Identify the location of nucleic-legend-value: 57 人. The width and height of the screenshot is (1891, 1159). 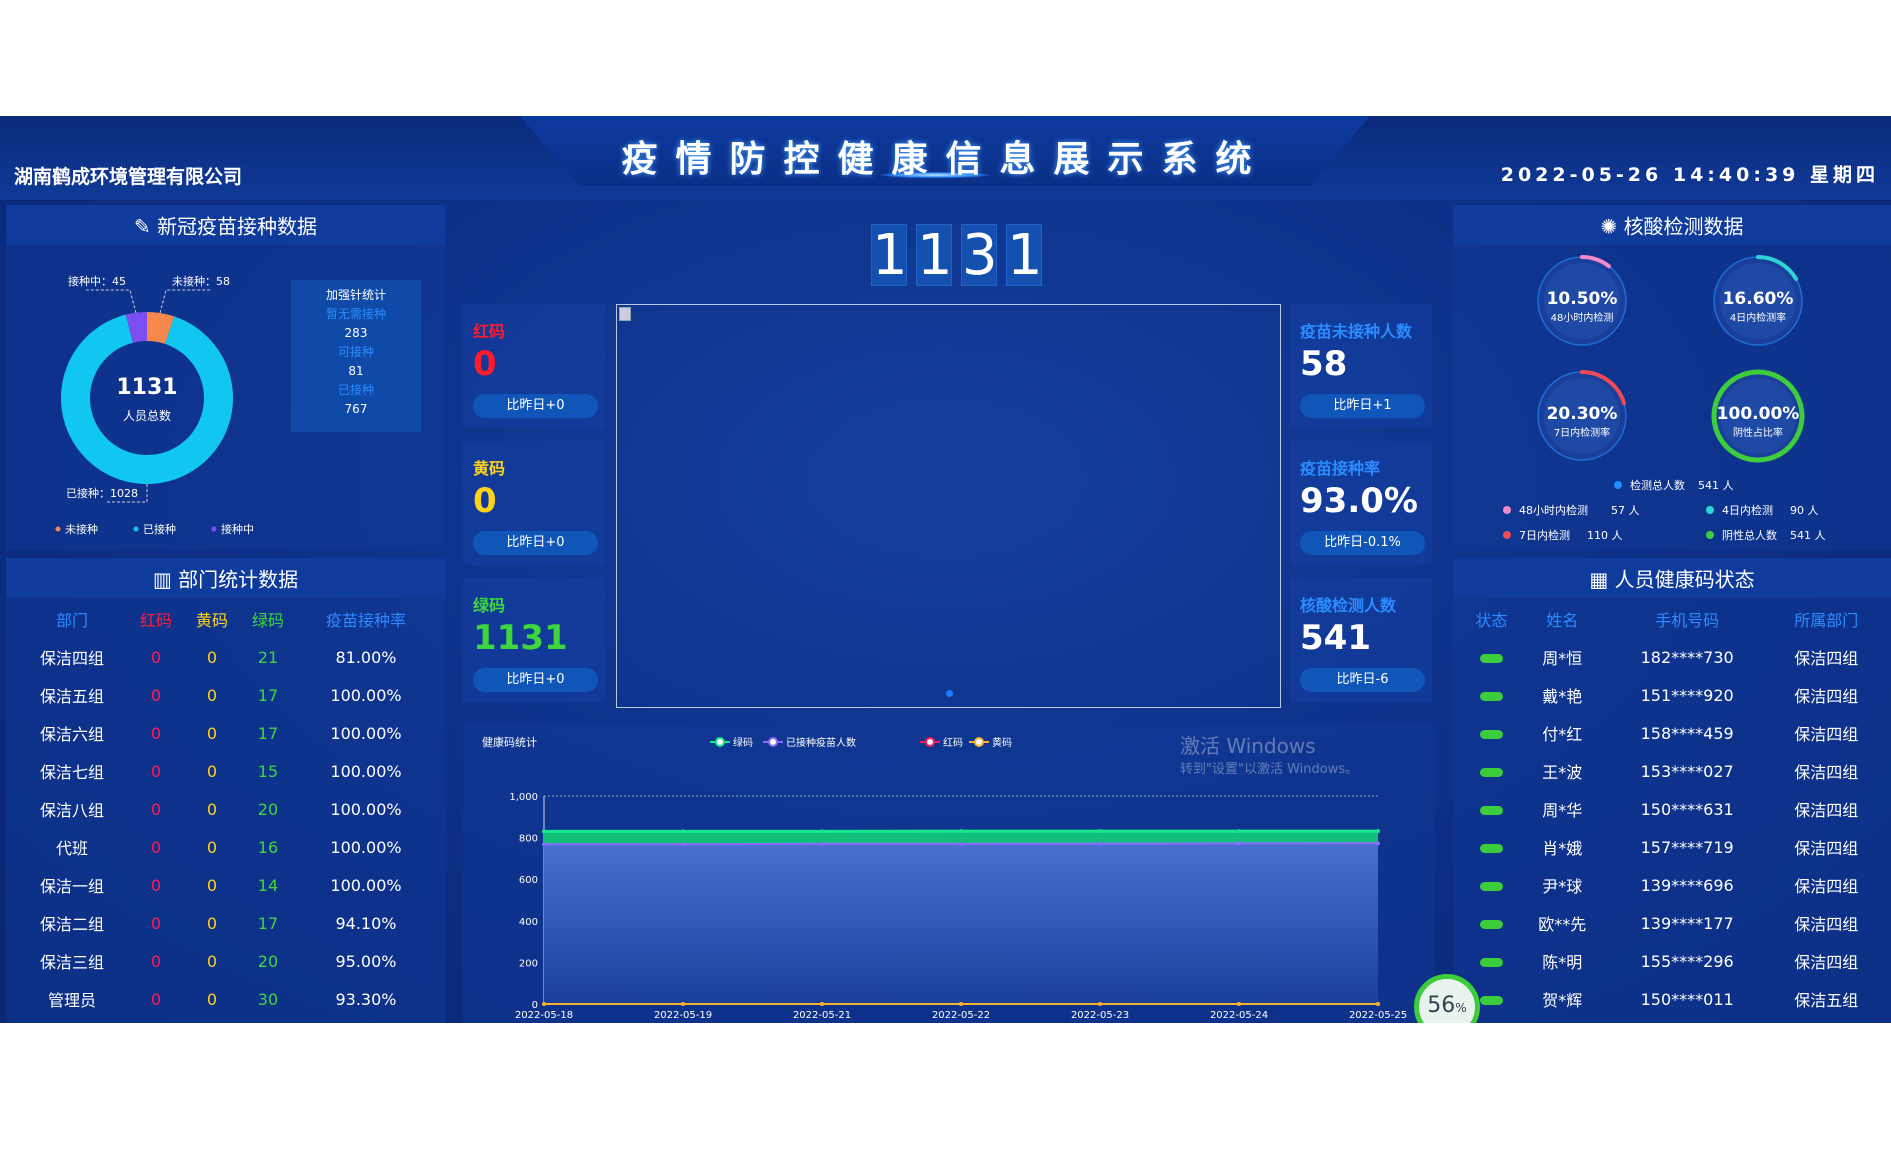
(1625, 510).